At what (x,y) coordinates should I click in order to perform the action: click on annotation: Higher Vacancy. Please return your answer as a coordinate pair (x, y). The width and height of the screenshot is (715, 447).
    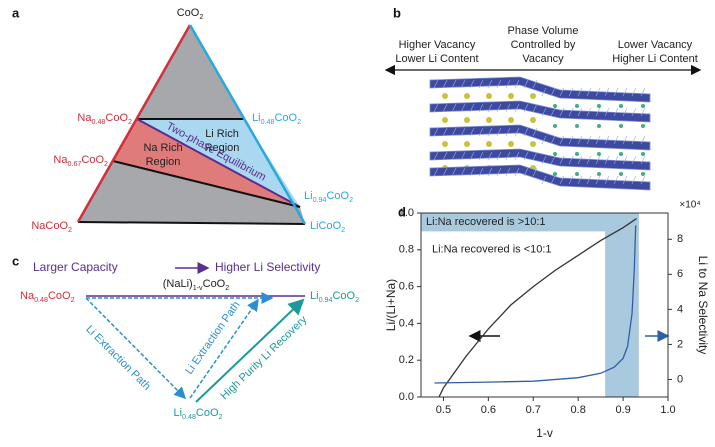
    Looking at the image, I should click on (437, 45).